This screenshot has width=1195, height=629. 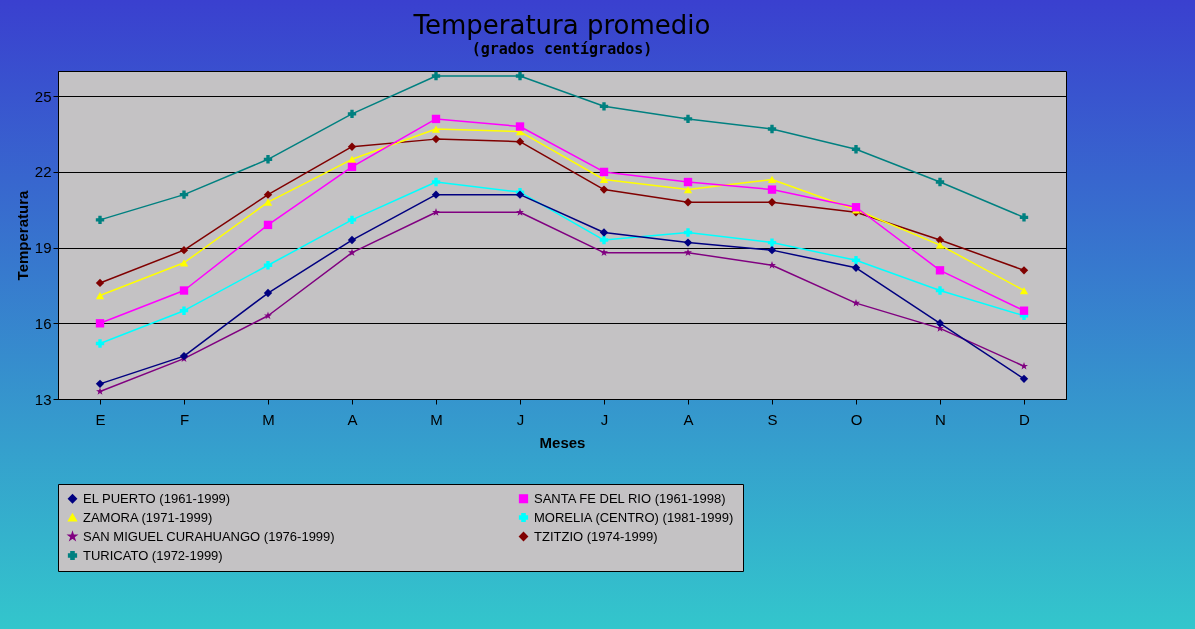 What do you see at coordinates (772, 419) in the screenshot?
I see `x-tick-label: S` at bounding box center [772, 419].